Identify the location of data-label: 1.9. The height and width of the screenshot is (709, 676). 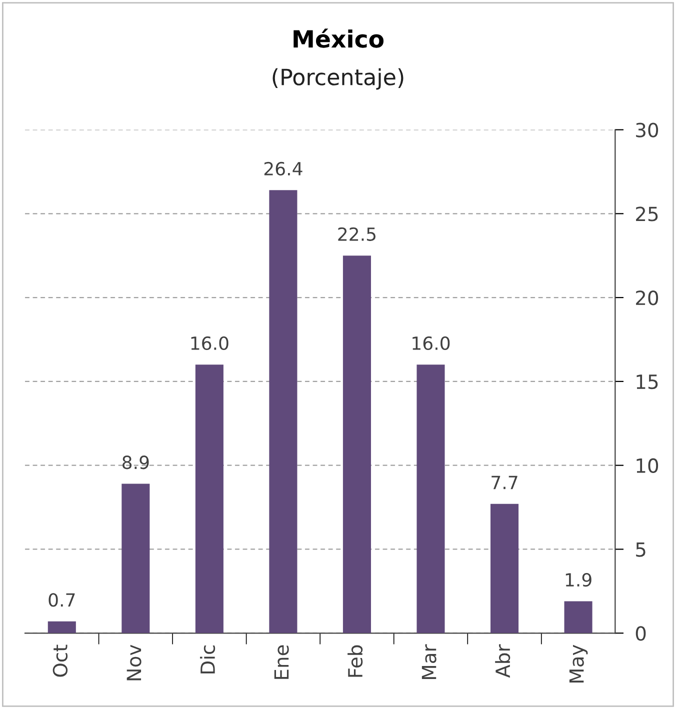
(579, 579).